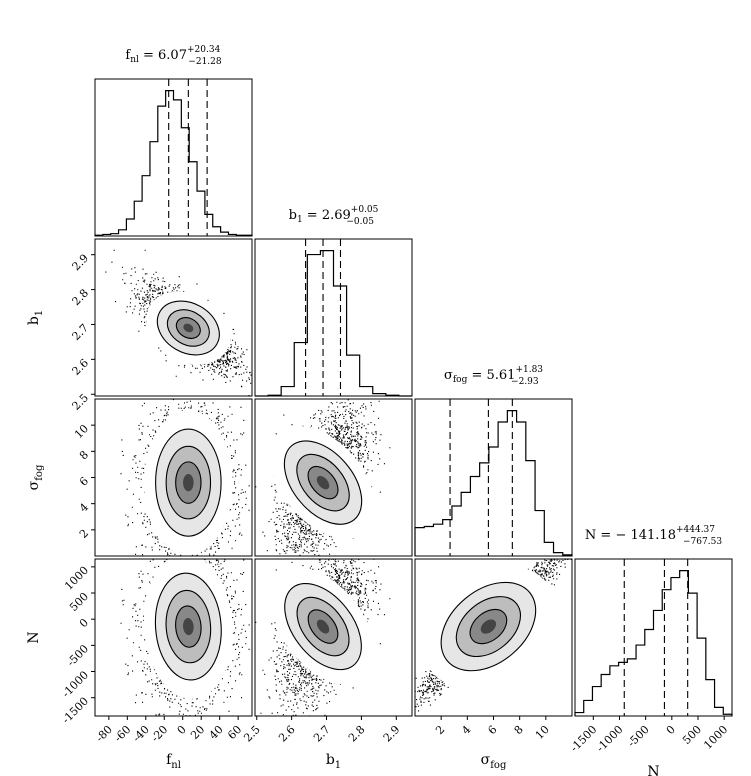 Image resolution: width=751 pixels, height=776 pixels. Describe the element at coordinates (134, 60) in the screenshot. I see `title-sub-fnl: nl` at that location.